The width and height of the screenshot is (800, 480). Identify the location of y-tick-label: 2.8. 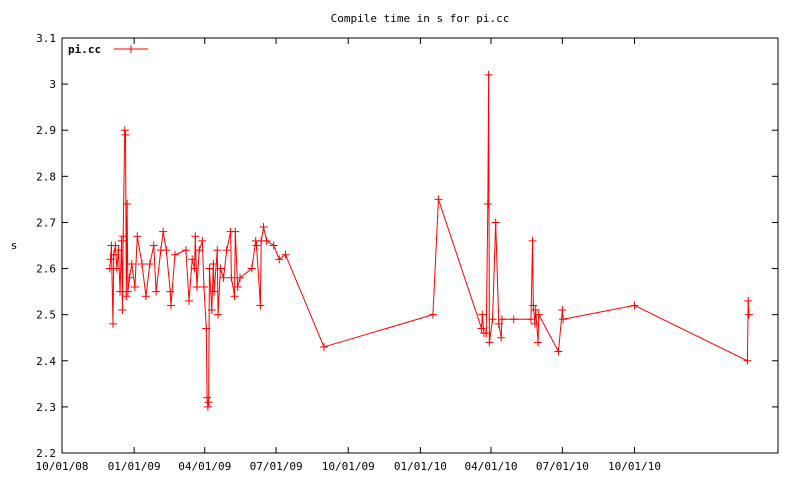
(46, 176).